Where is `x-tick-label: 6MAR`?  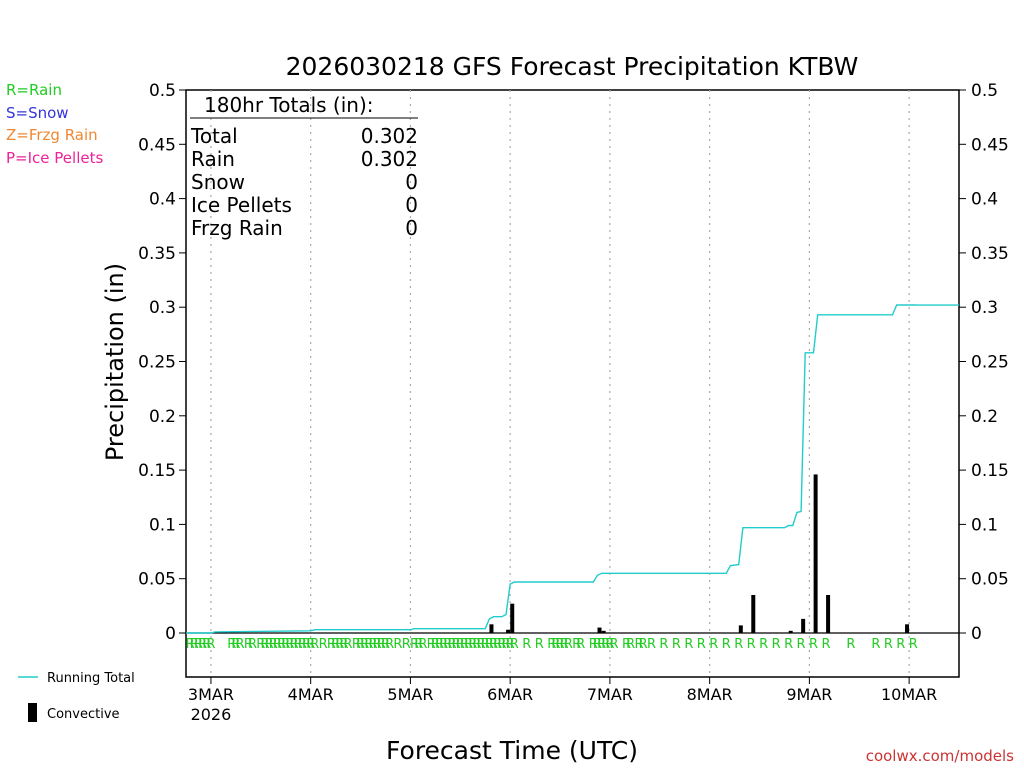
x-tick-label: 6MAR is located at coordinates (510, 694).